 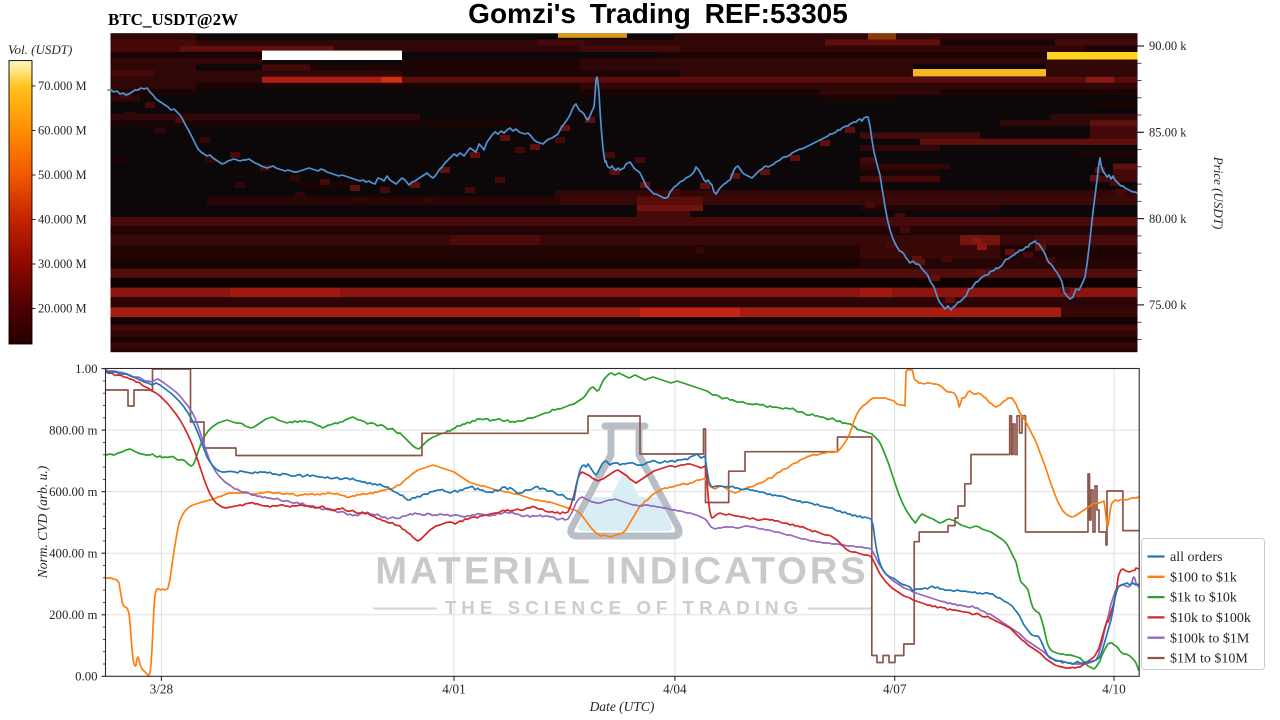 I want to click on svg-text: 3/28, so click(x=162, y=688).